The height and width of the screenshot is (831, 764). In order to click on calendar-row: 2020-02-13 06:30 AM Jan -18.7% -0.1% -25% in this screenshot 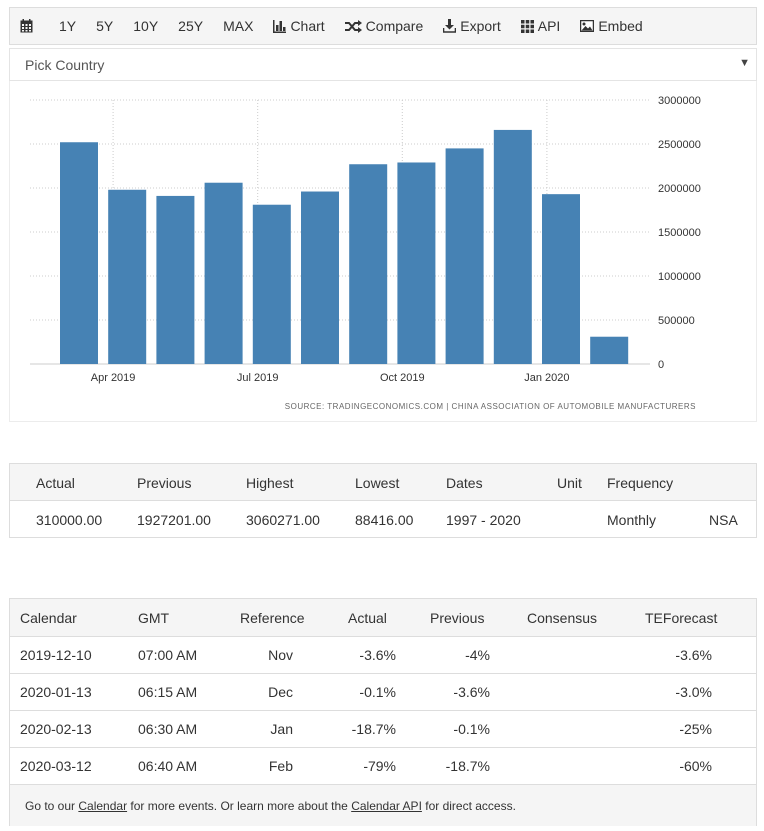, I will do `click(383, 729)`.